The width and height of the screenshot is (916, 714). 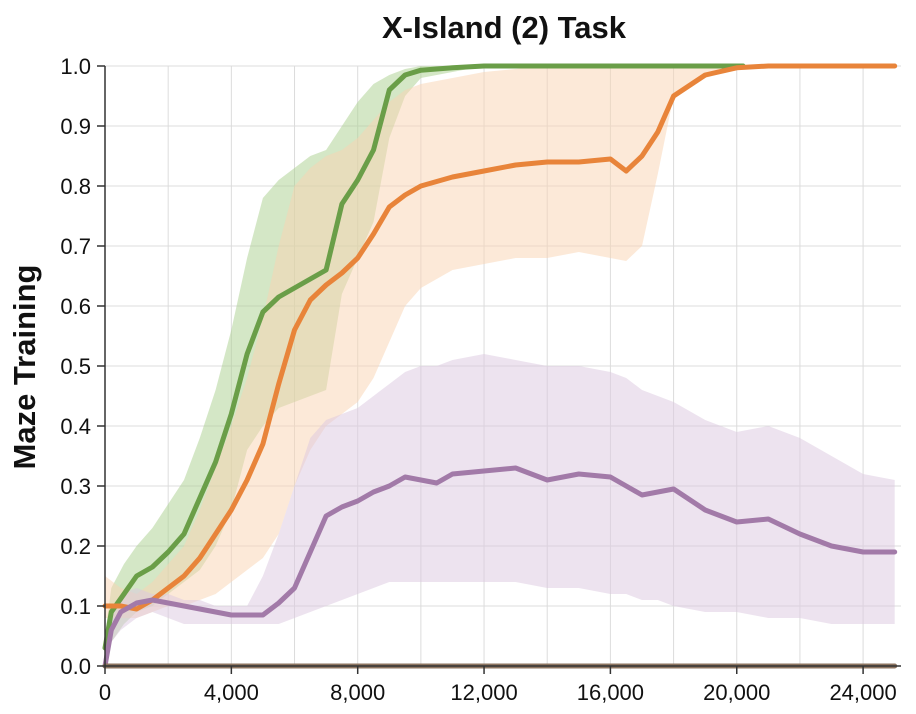 I want to click on y-tick-label: 0.7, so click(x=75, y=246).